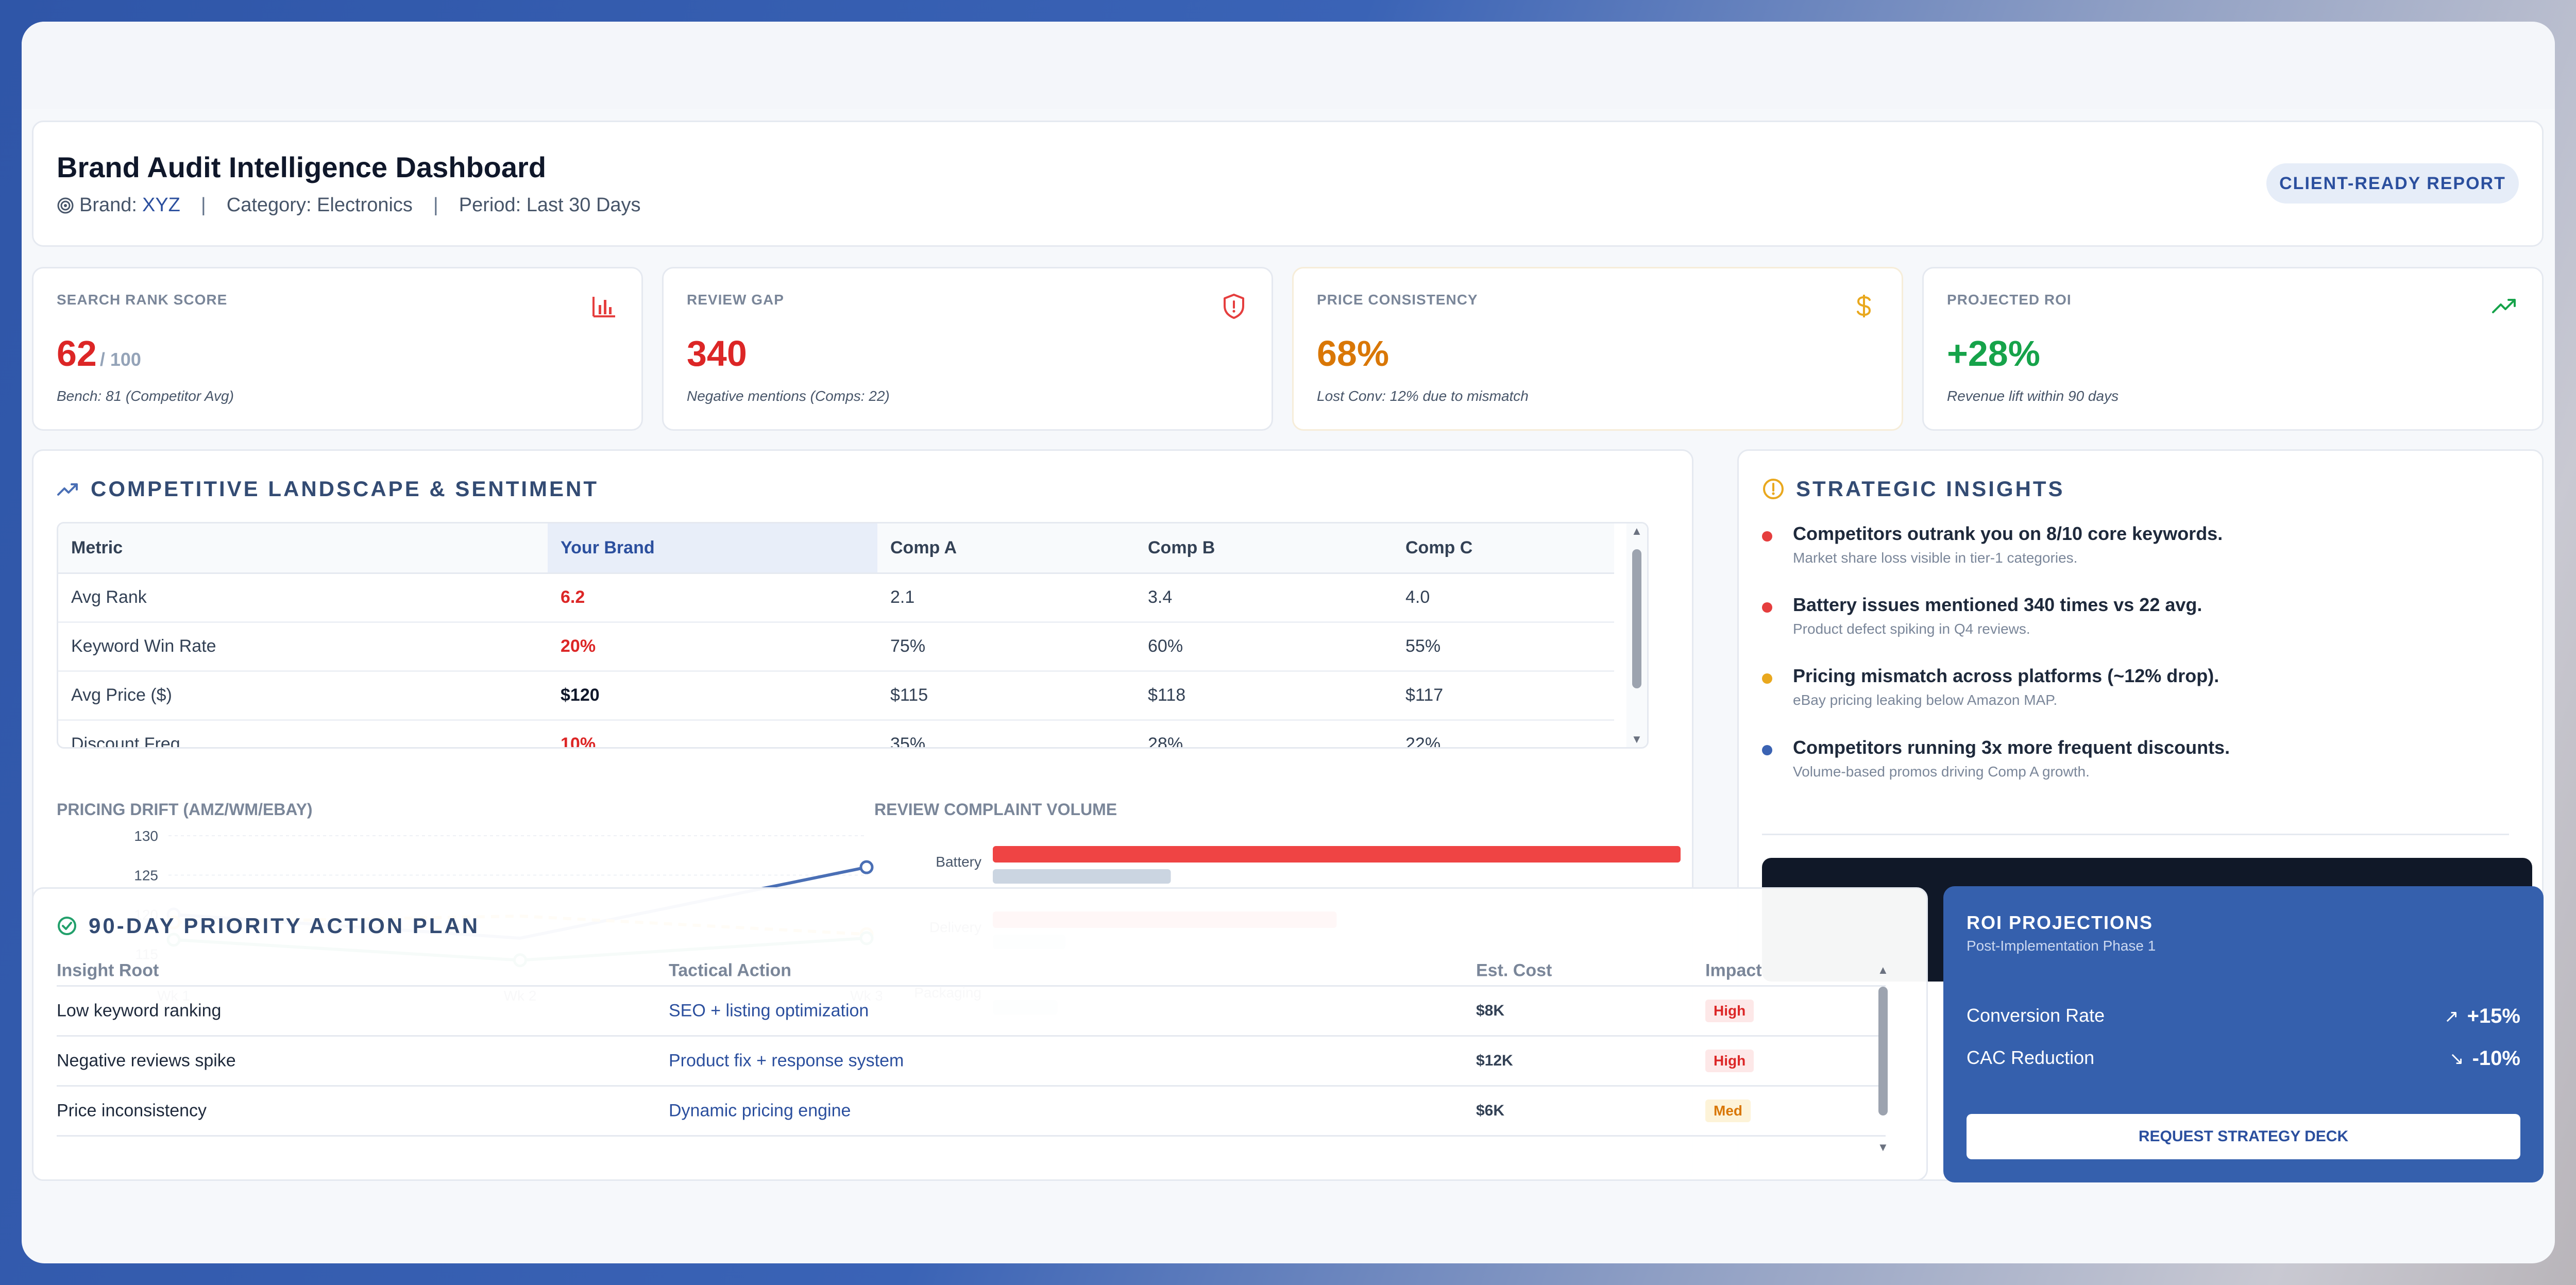  I want to click on benchmark-bar, so click(1082, 876).